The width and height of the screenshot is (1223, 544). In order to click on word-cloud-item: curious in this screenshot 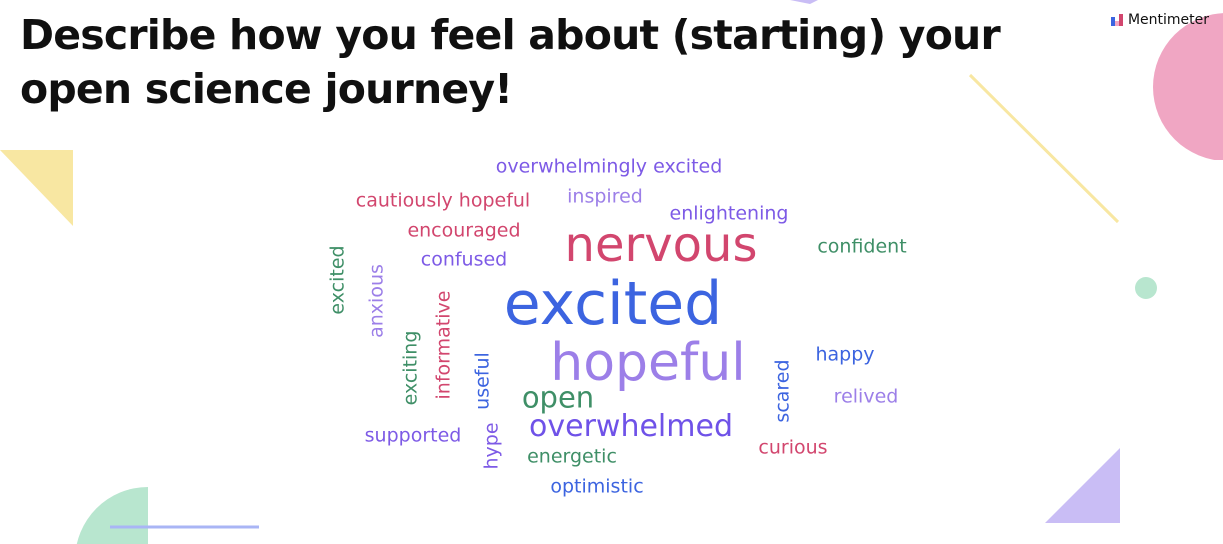, I will do `click(793, 447)`.